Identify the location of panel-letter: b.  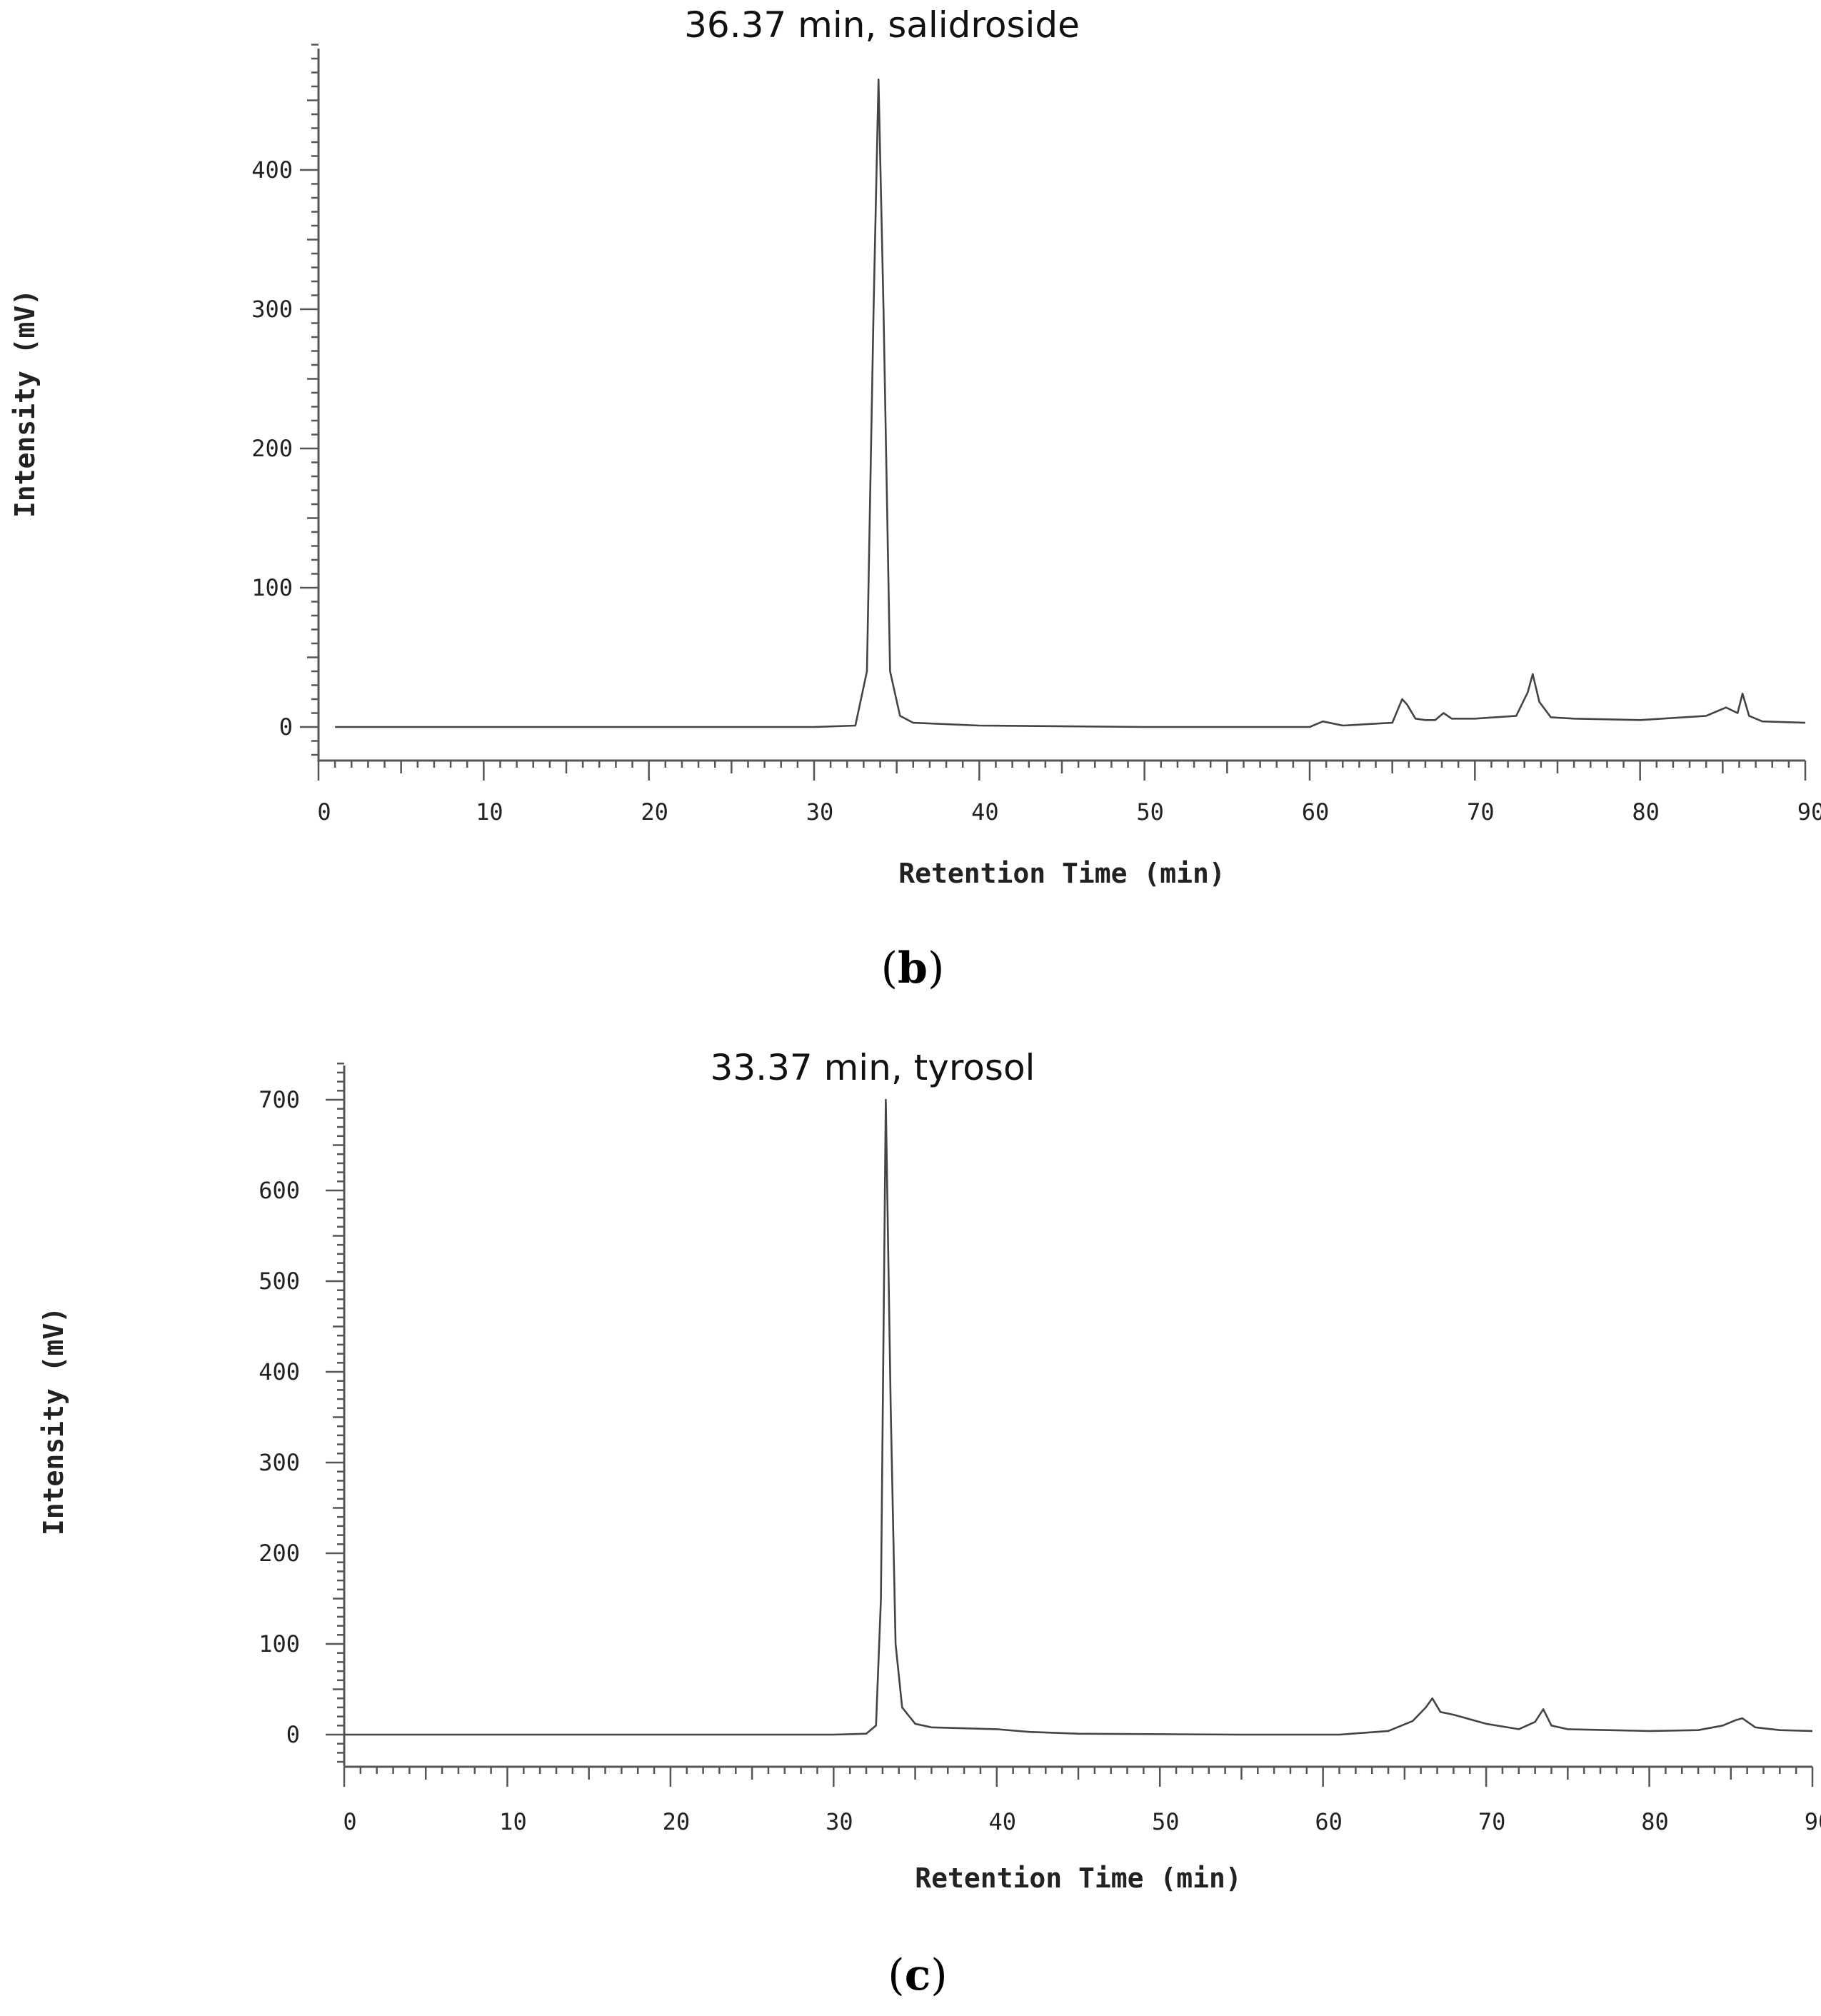
(913, 968).